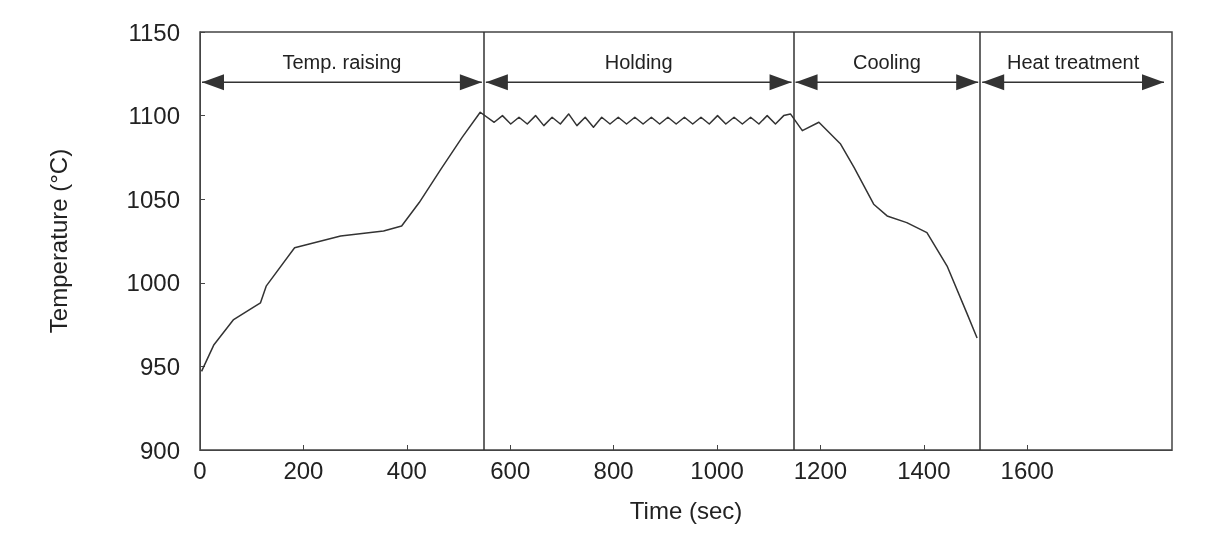 The image size is (1217, 552). I want to click on x-tick-label: 200, so click(303, 470).